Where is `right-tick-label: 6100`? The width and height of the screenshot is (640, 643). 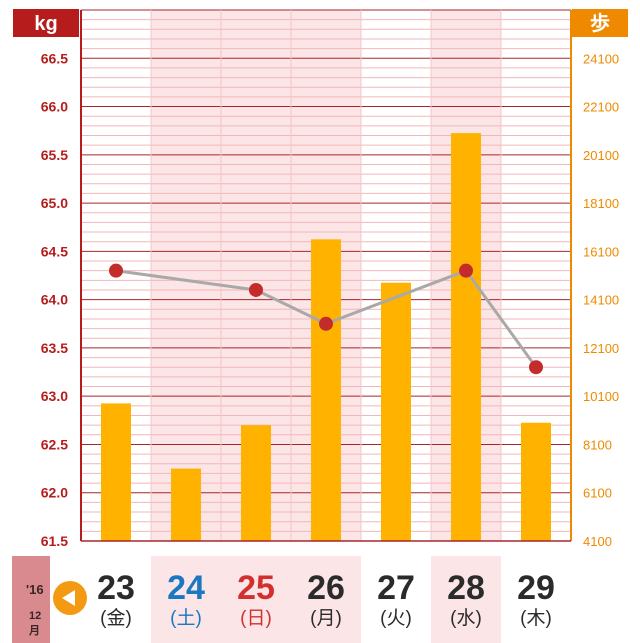
right-tick-label: 6100 is located at coordinates (597, 493).